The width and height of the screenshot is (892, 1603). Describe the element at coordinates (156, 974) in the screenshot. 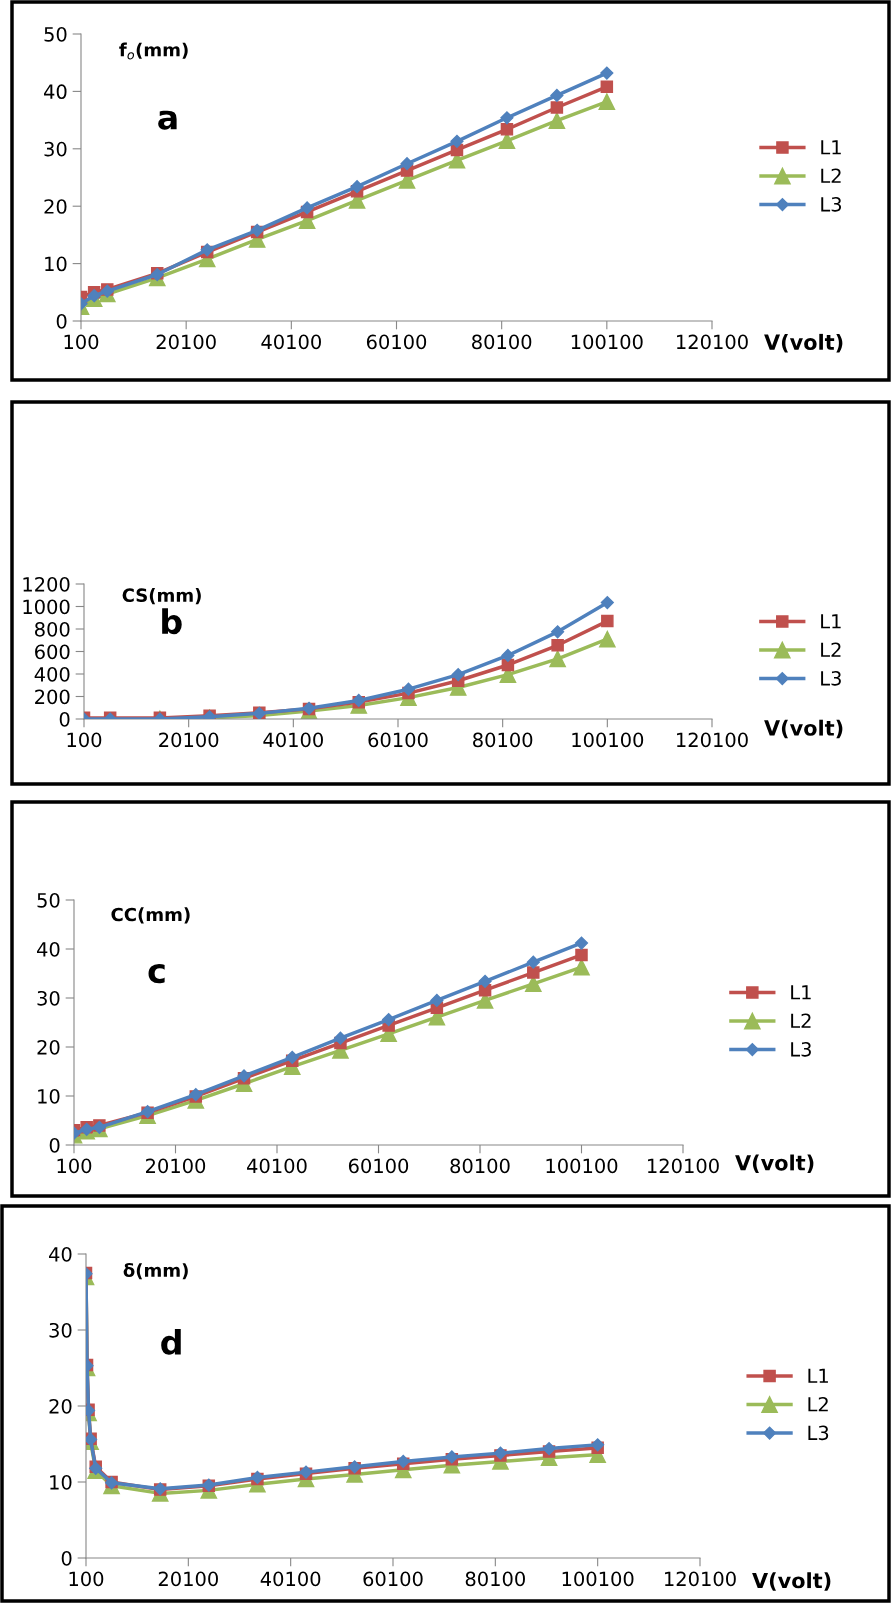

I see `annotation: c` at that location.